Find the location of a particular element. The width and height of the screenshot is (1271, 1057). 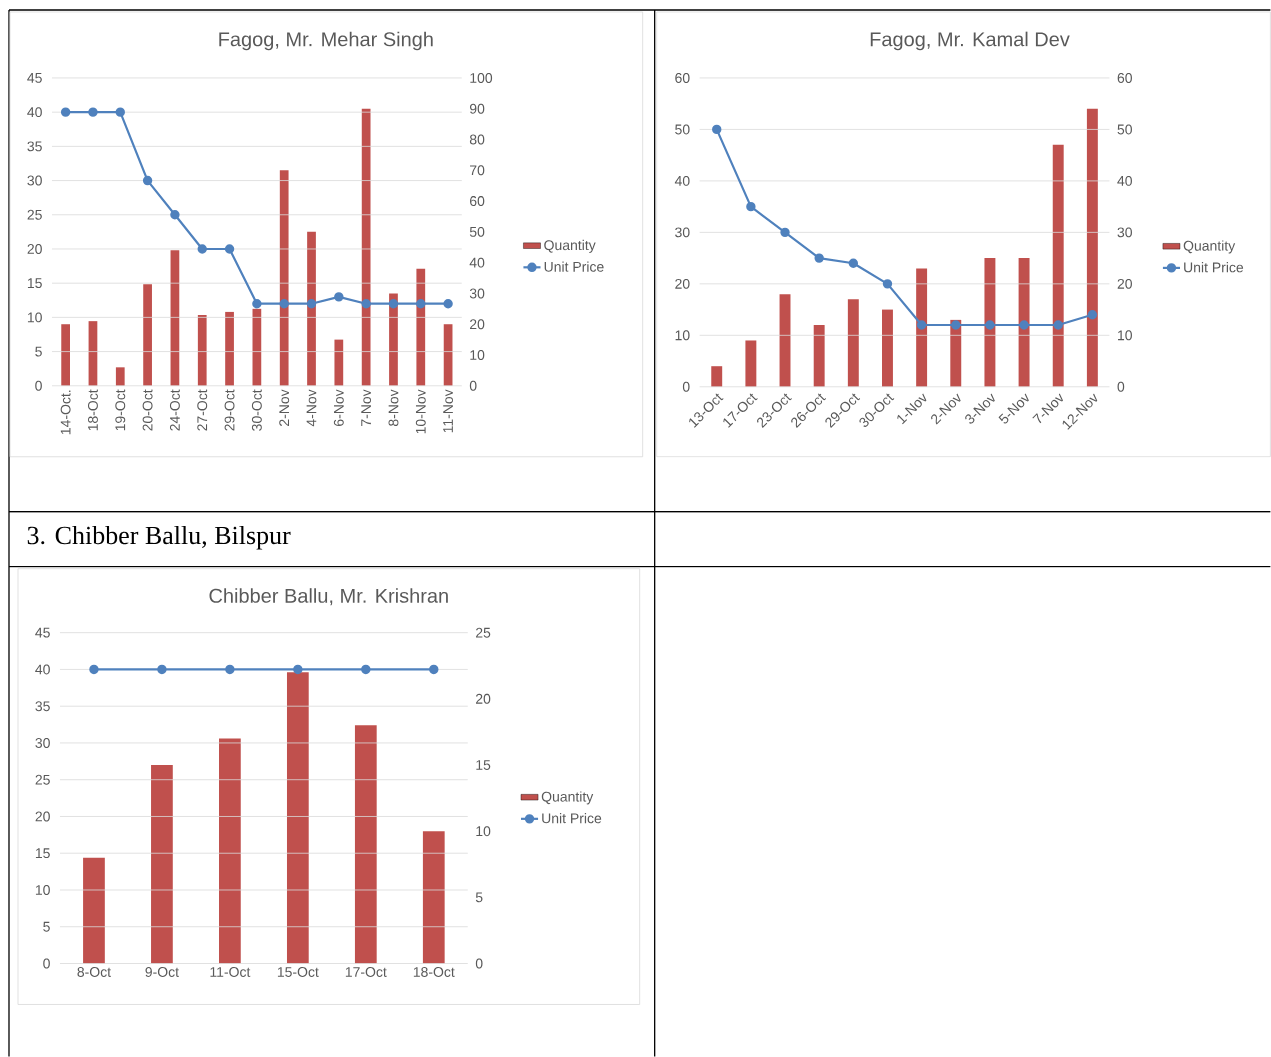

x-tick-label: 24-Oct is located at coordinates (174, 410).